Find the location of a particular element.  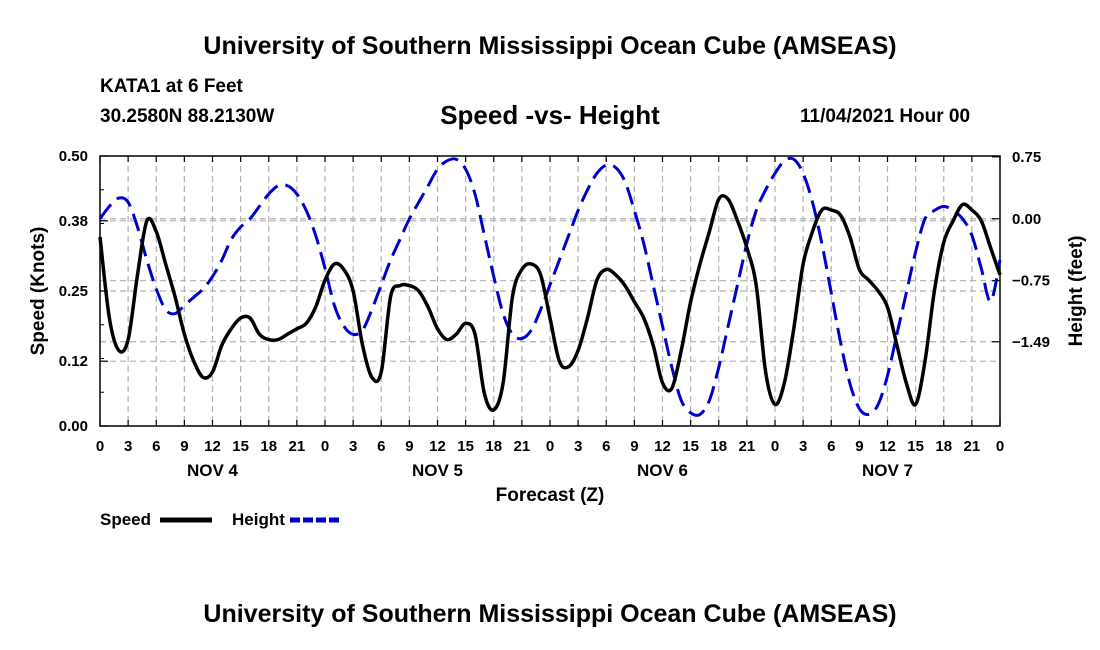

day-label: NOV 5 is located at coordinates (437, 470).